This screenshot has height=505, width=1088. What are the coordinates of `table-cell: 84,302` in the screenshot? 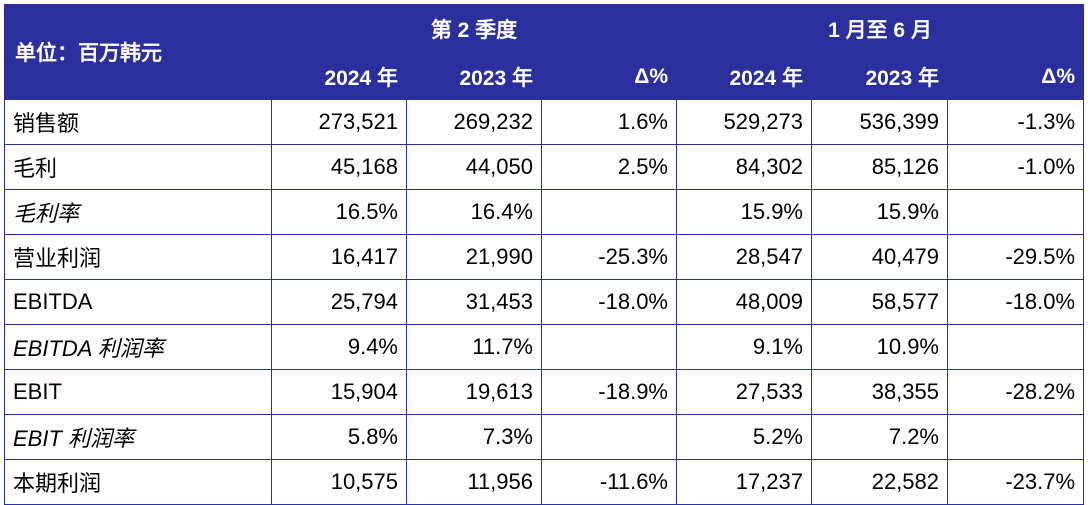 It's located at (744, 167).